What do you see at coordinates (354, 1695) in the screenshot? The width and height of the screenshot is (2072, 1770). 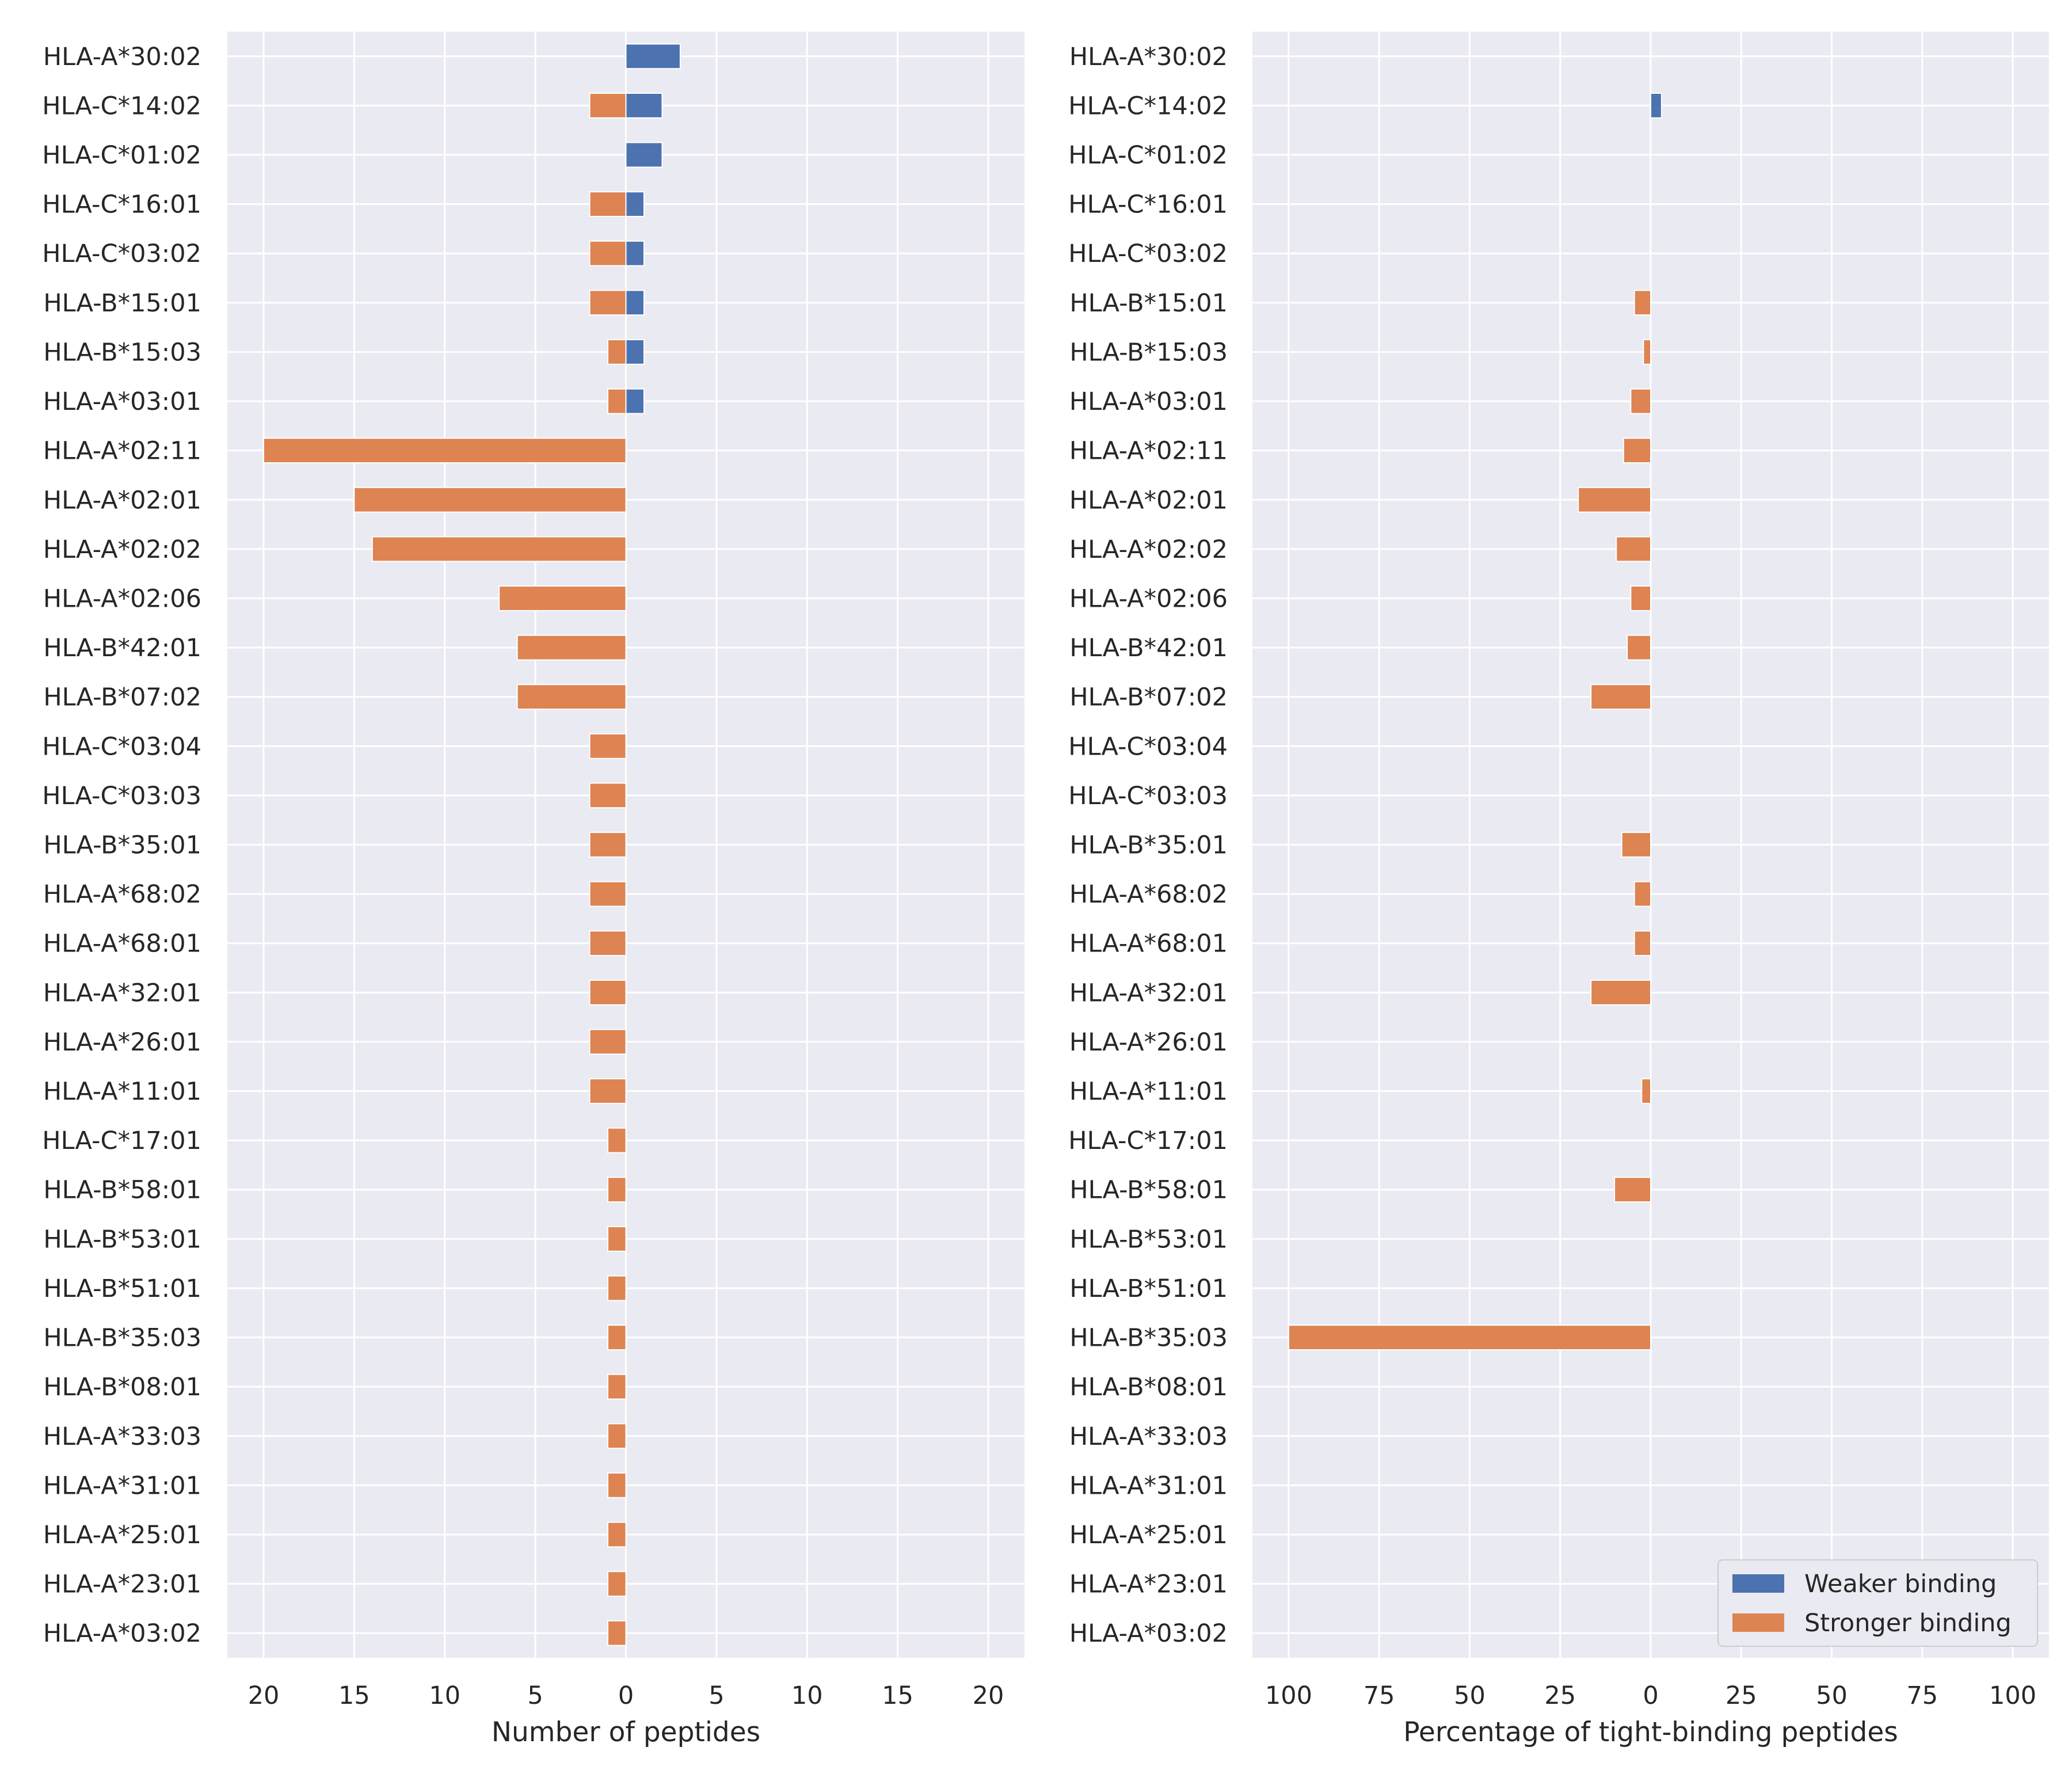 I see `x-tick-label: 15` at bounding box center [354, 1695].